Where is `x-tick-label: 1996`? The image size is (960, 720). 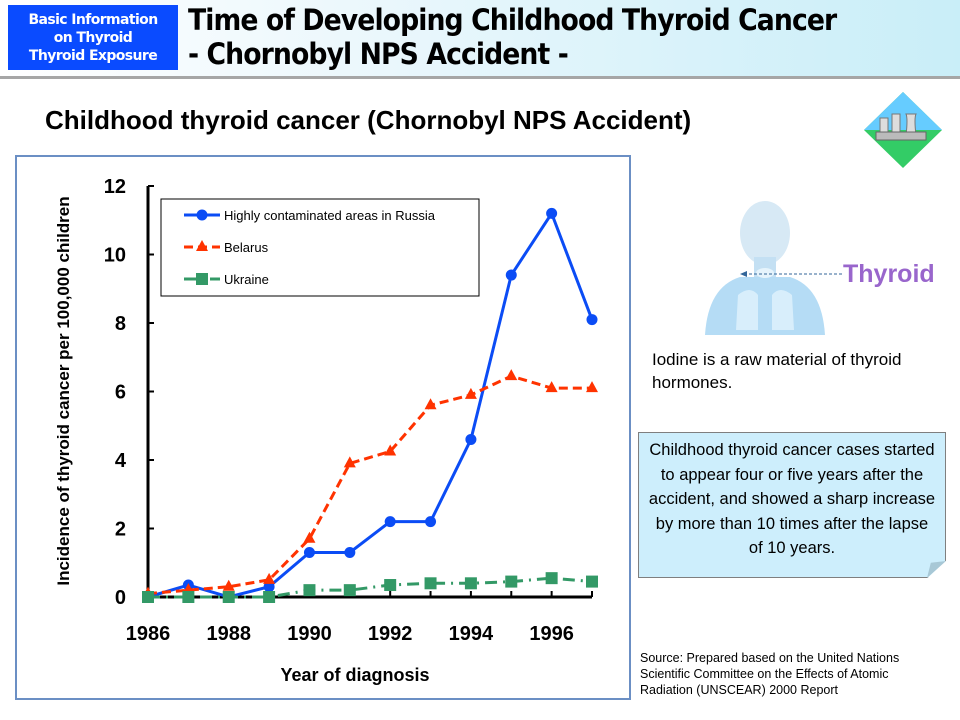
x-tick-label: 1996 is located at coordinates (551, 634).